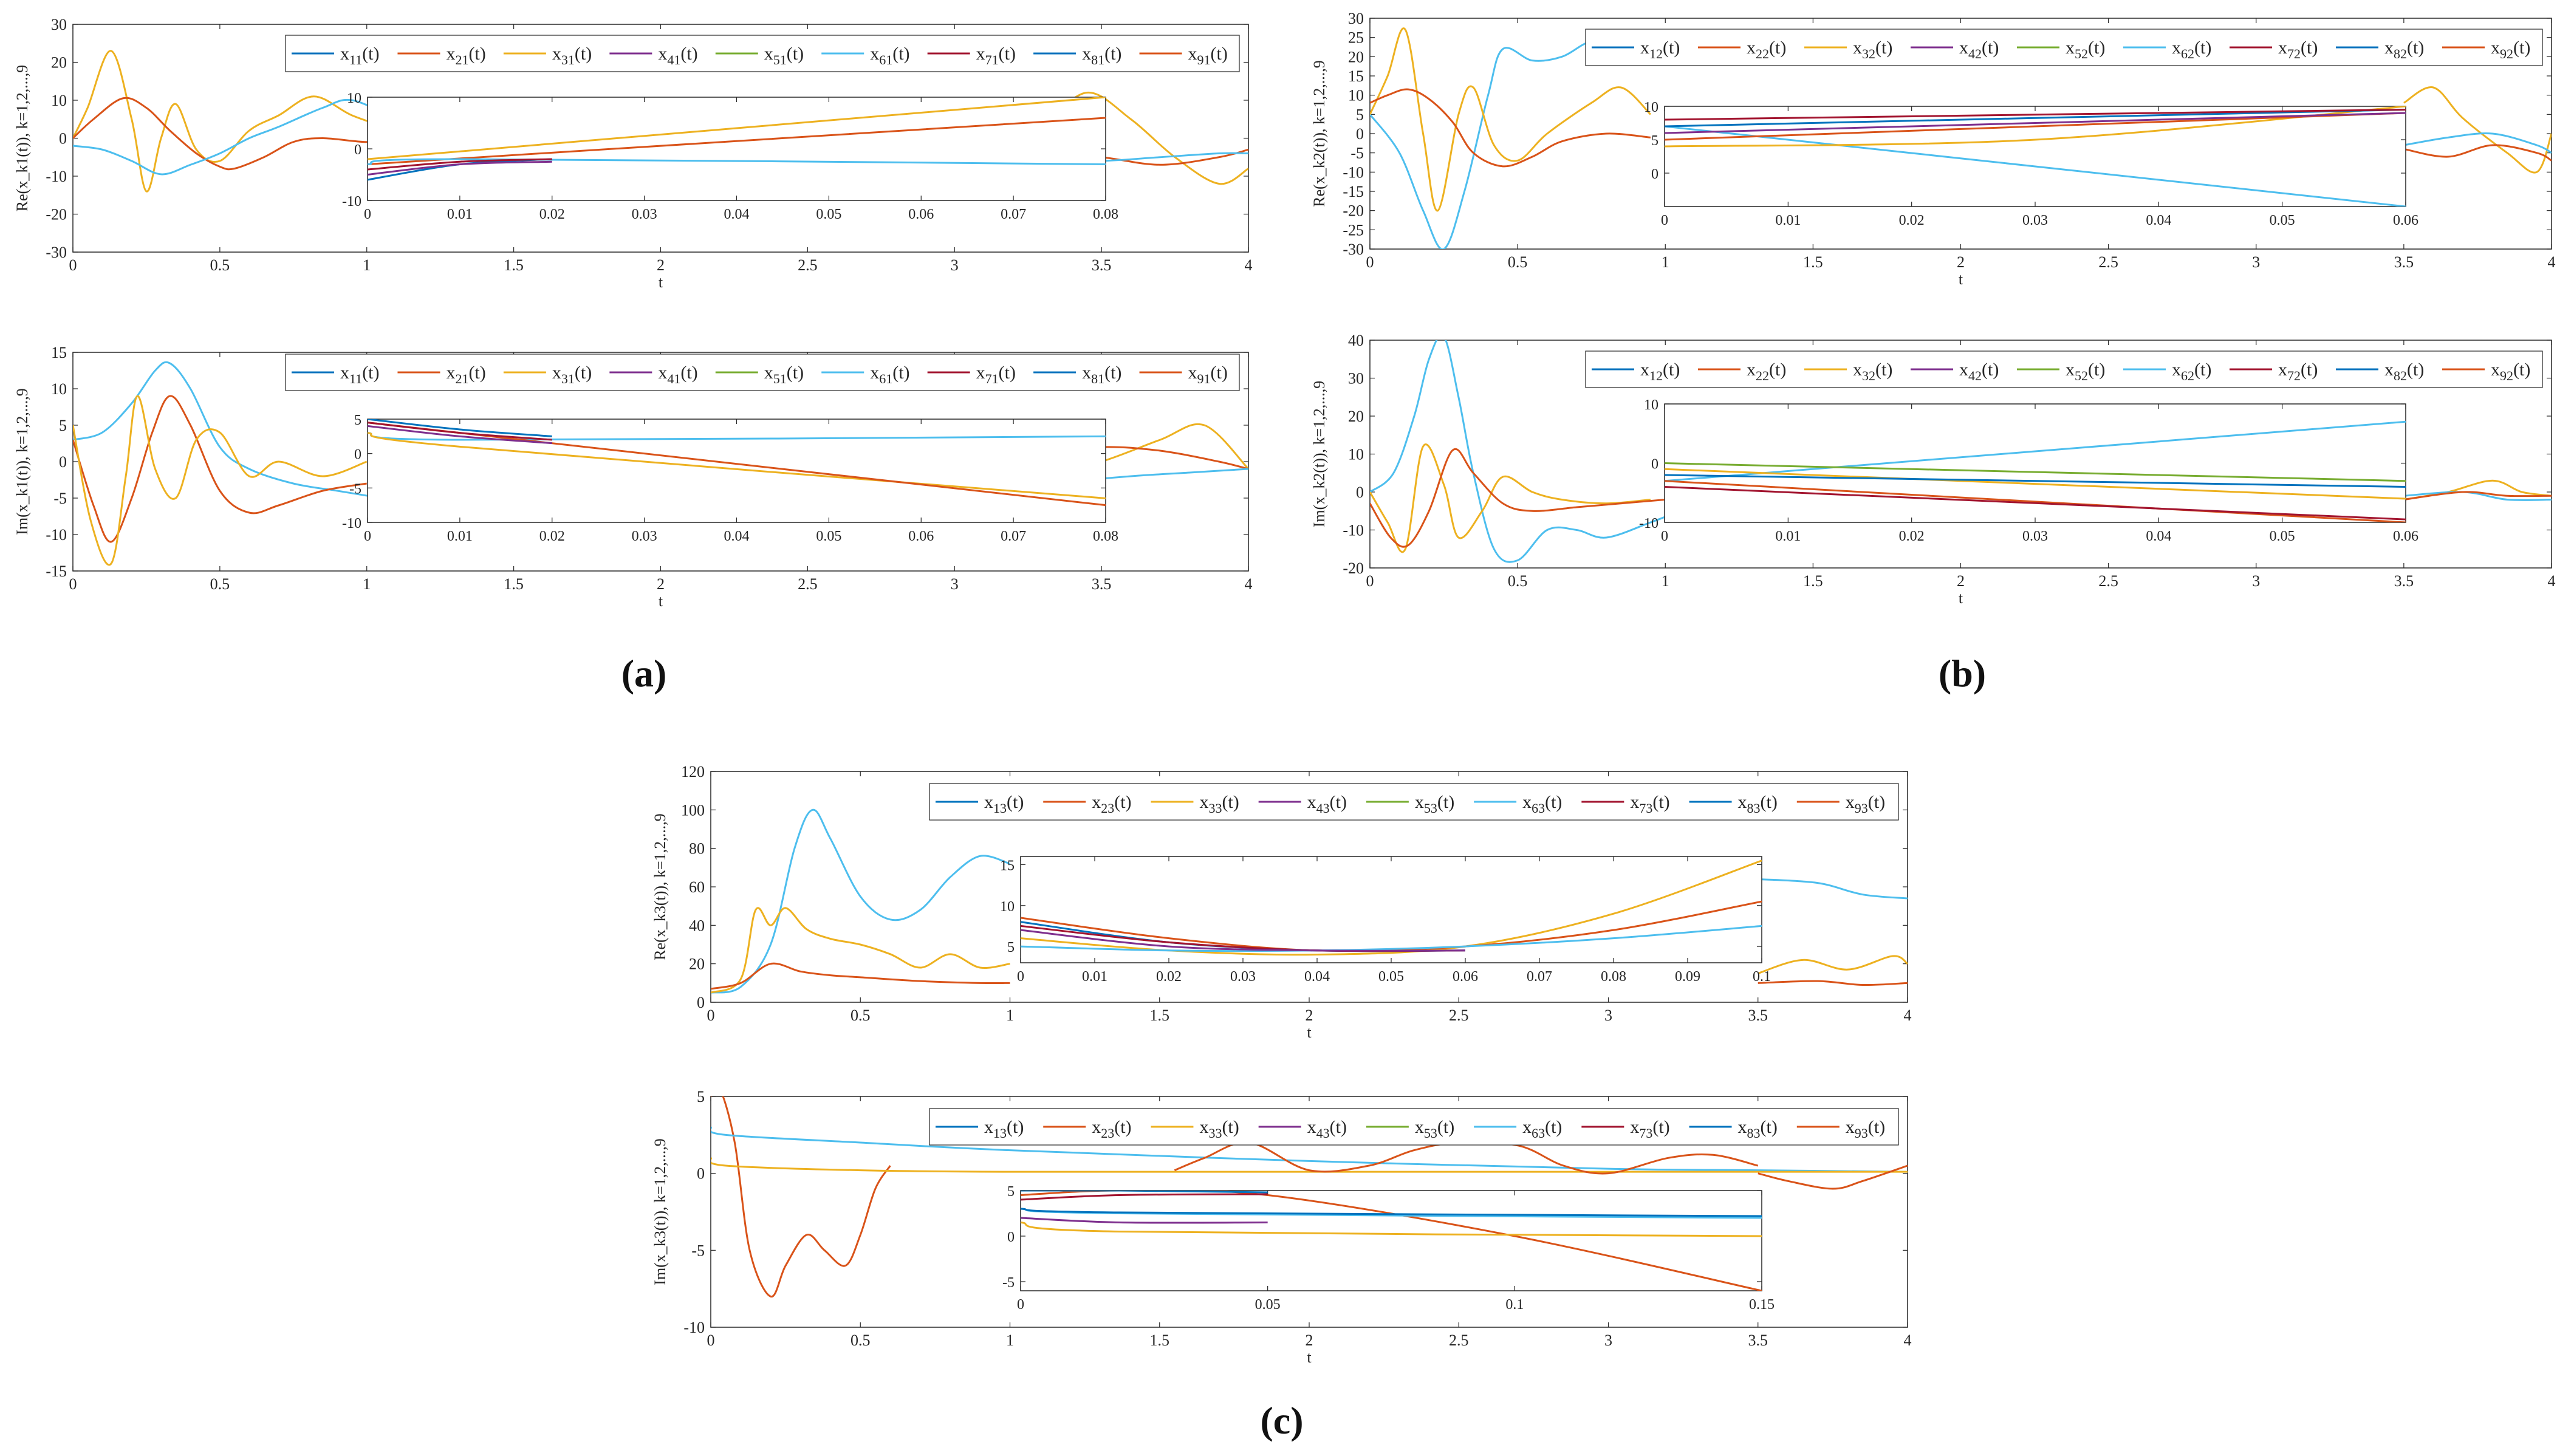  Describe the element at coordinates (2298, 371) in the screenshot. I see `chart4-legend-label: x72(t)` at that location.